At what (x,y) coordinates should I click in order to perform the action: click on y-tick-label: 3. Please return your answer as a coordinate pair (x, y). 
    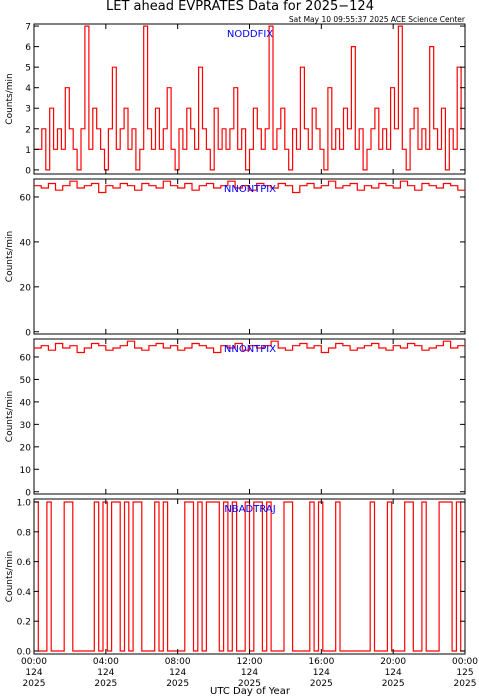
    Looking at the image, I should click on (28, 110).